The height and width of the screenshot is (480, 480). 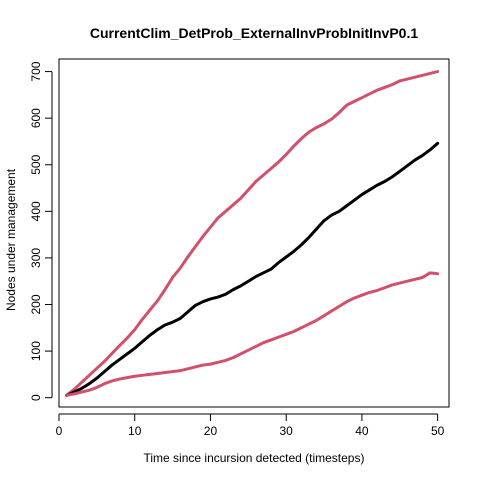 What do you see at coordinates (36, 258) in the screenshot?
I see `y-tick-label: 300` at bounding box center [36, 258].